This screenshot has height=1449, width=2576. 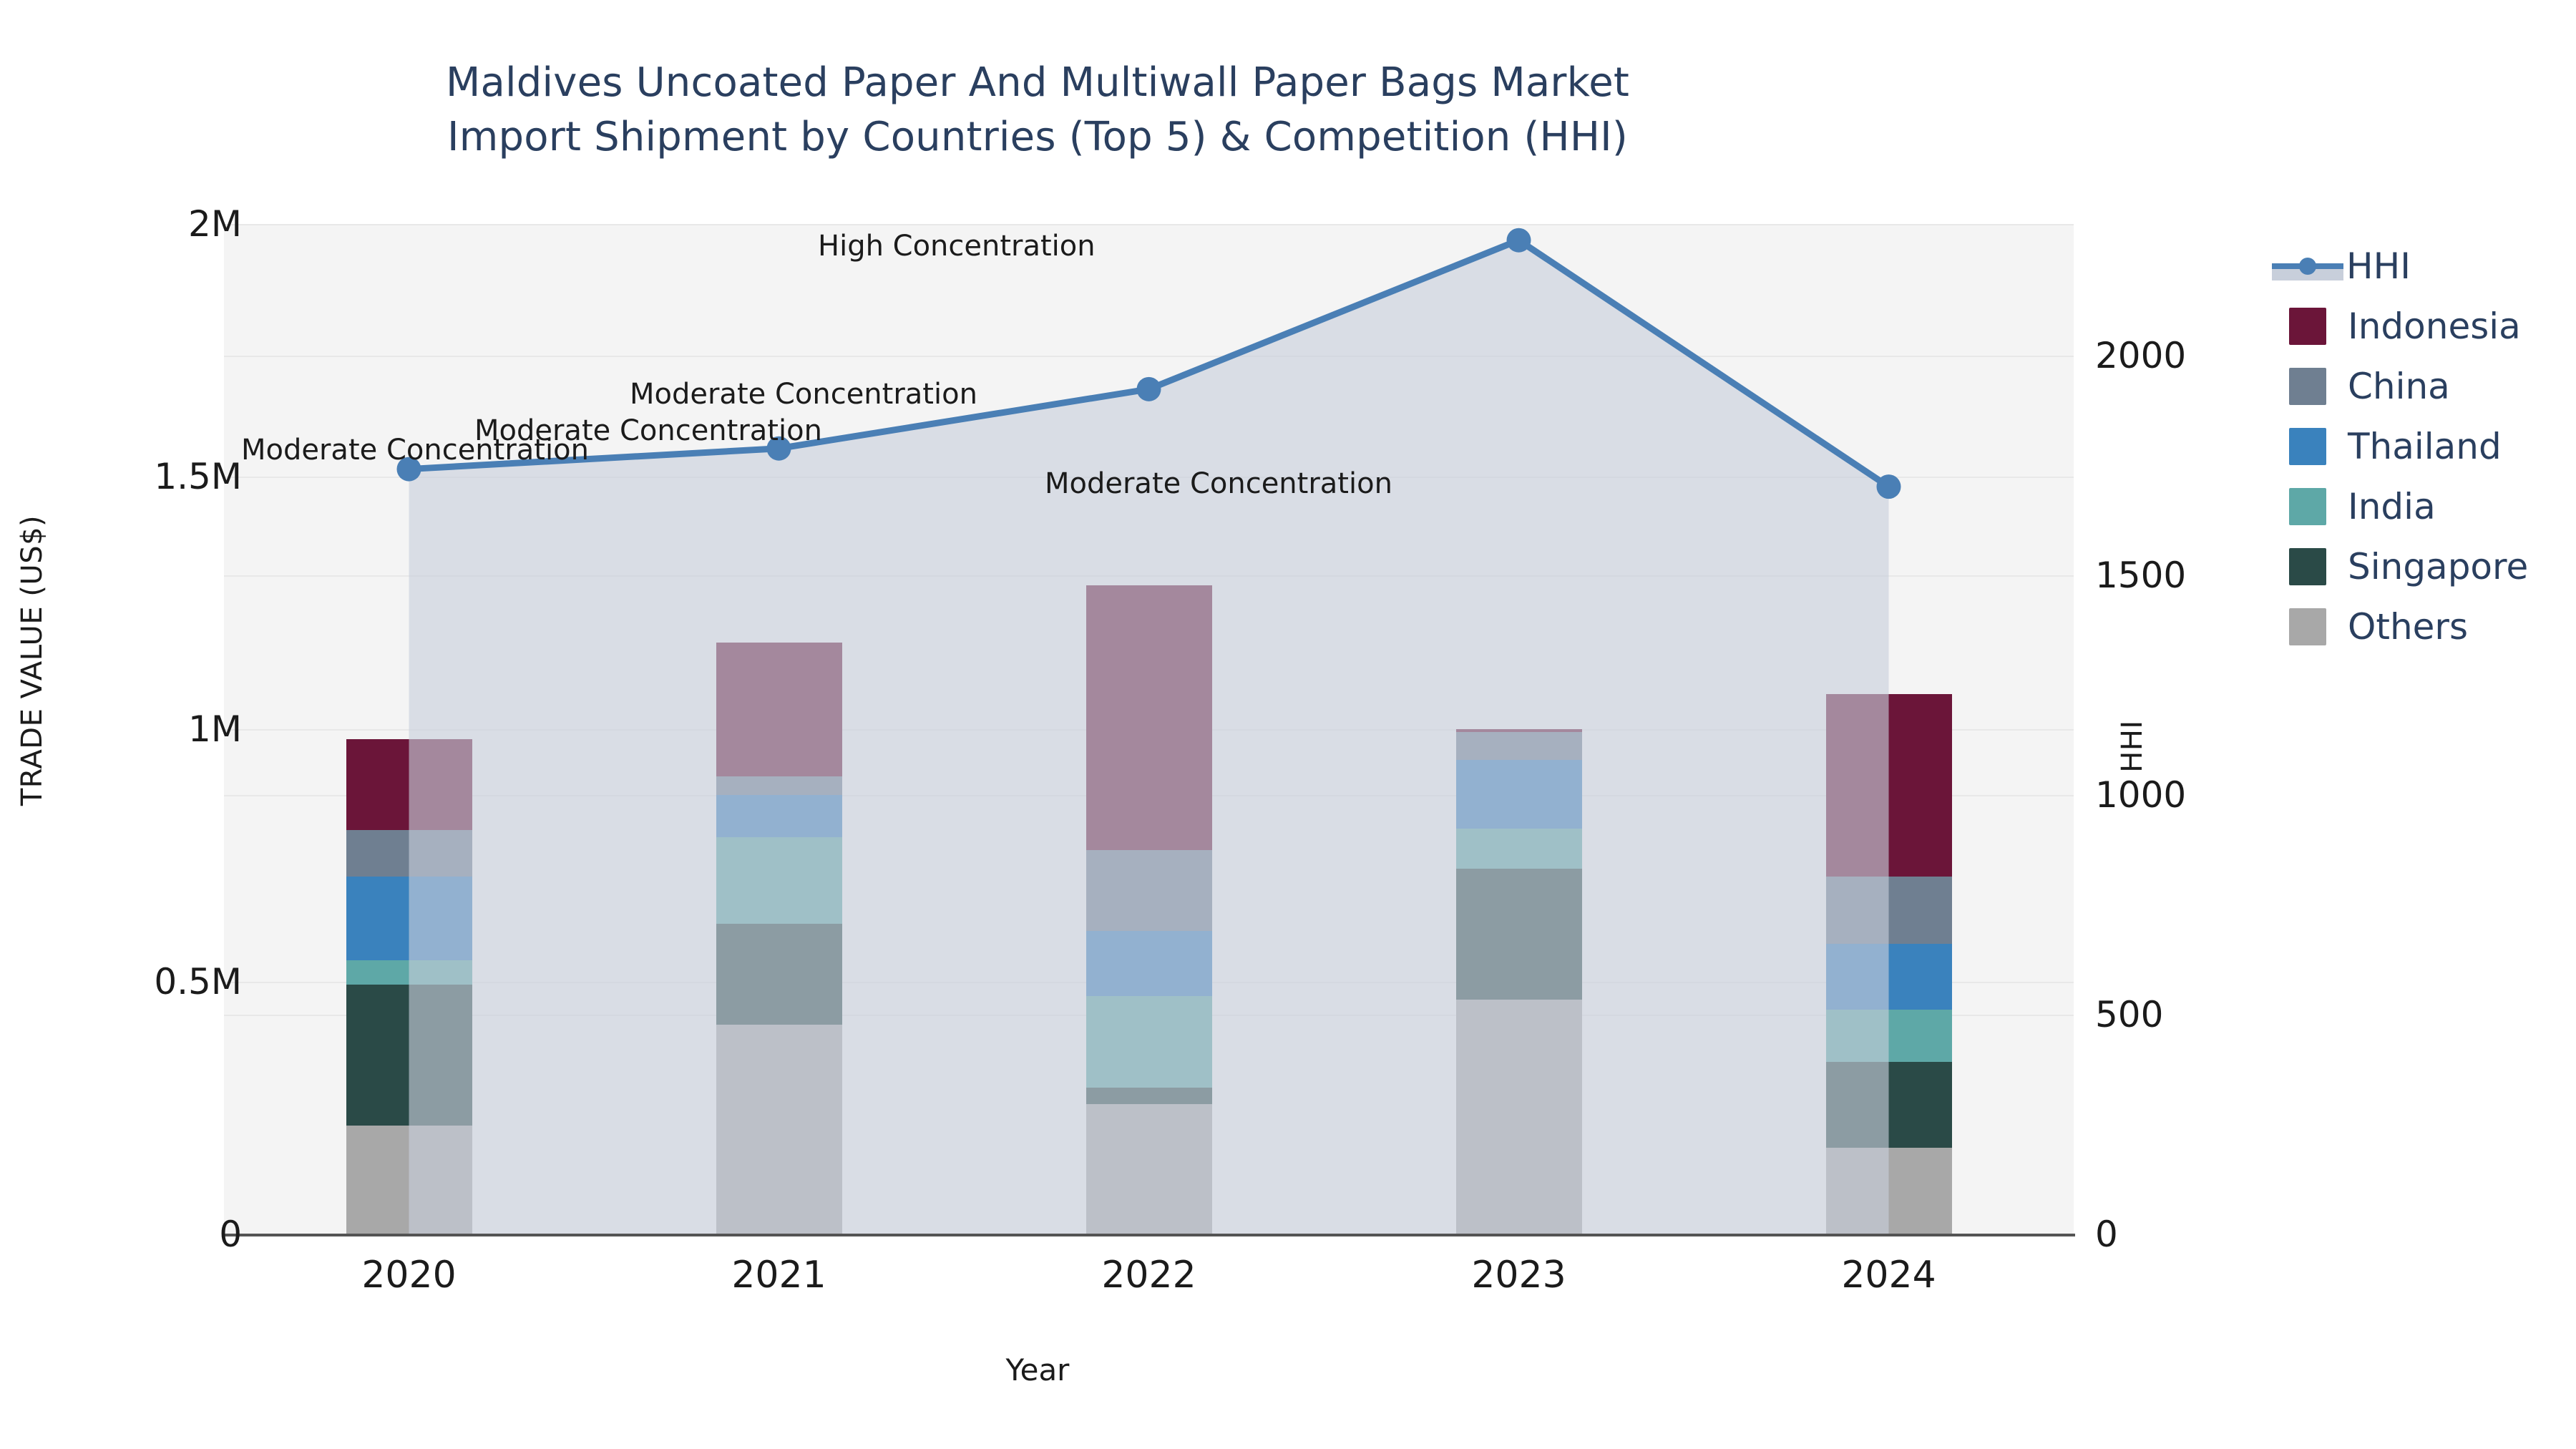 What do you see at coordinates (2307, 566) in the screenshot?
I see `legend-swatch-singapore-icon` at bounding box center [2307, 566].